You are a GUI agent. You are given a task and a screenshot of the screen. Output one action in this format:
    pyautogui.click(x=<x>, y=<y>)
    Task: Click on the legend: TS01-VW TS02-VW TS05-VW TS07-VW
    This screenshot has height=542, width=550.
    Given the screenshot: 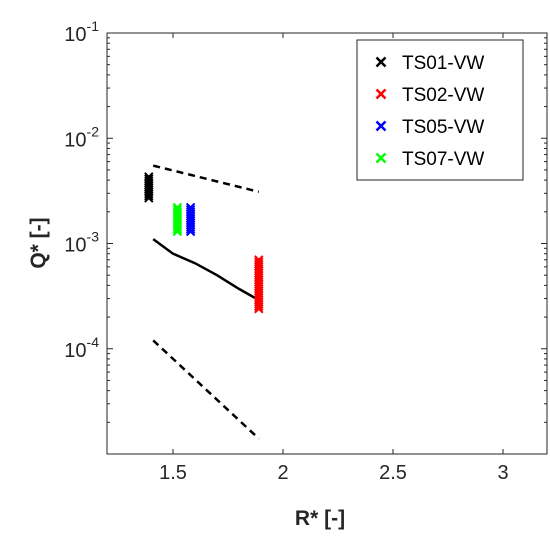 What is the action you would take?
    pyautogui.click(x=440, y=110)
    